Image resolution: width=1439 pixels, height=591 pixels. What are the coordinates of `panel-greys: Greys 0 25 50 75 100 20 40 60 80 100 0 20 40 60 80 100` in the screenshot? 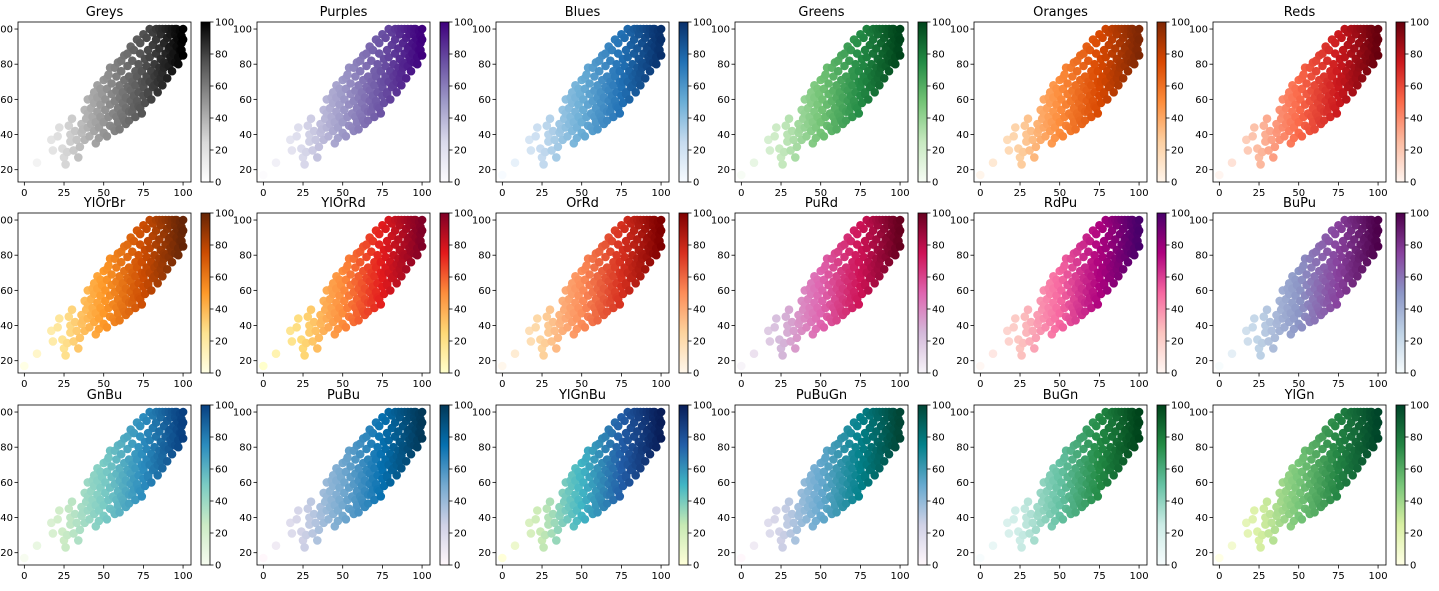 It's located at (117, 102).